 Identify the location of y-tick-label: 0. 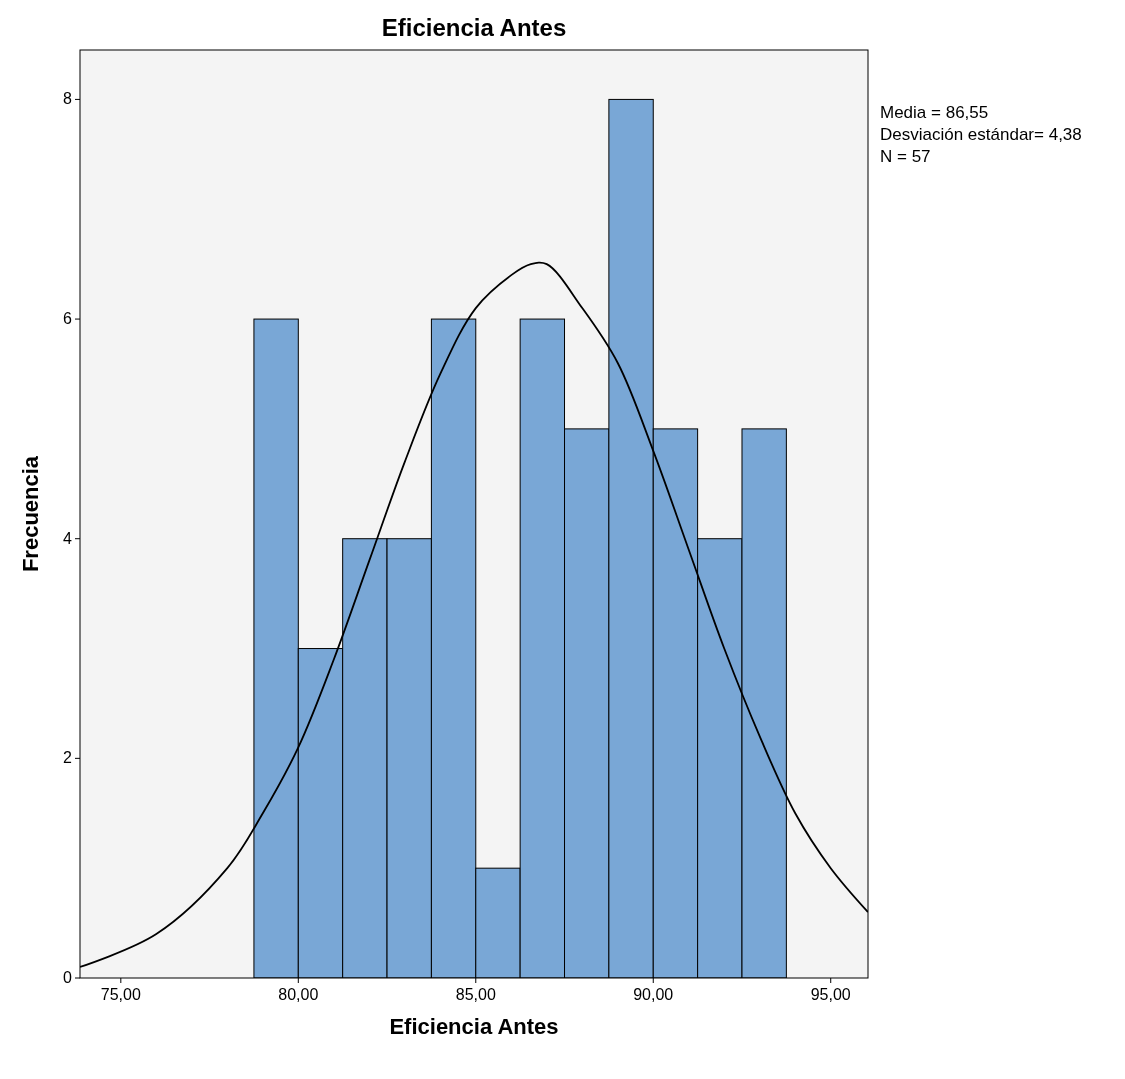
(68, 977).